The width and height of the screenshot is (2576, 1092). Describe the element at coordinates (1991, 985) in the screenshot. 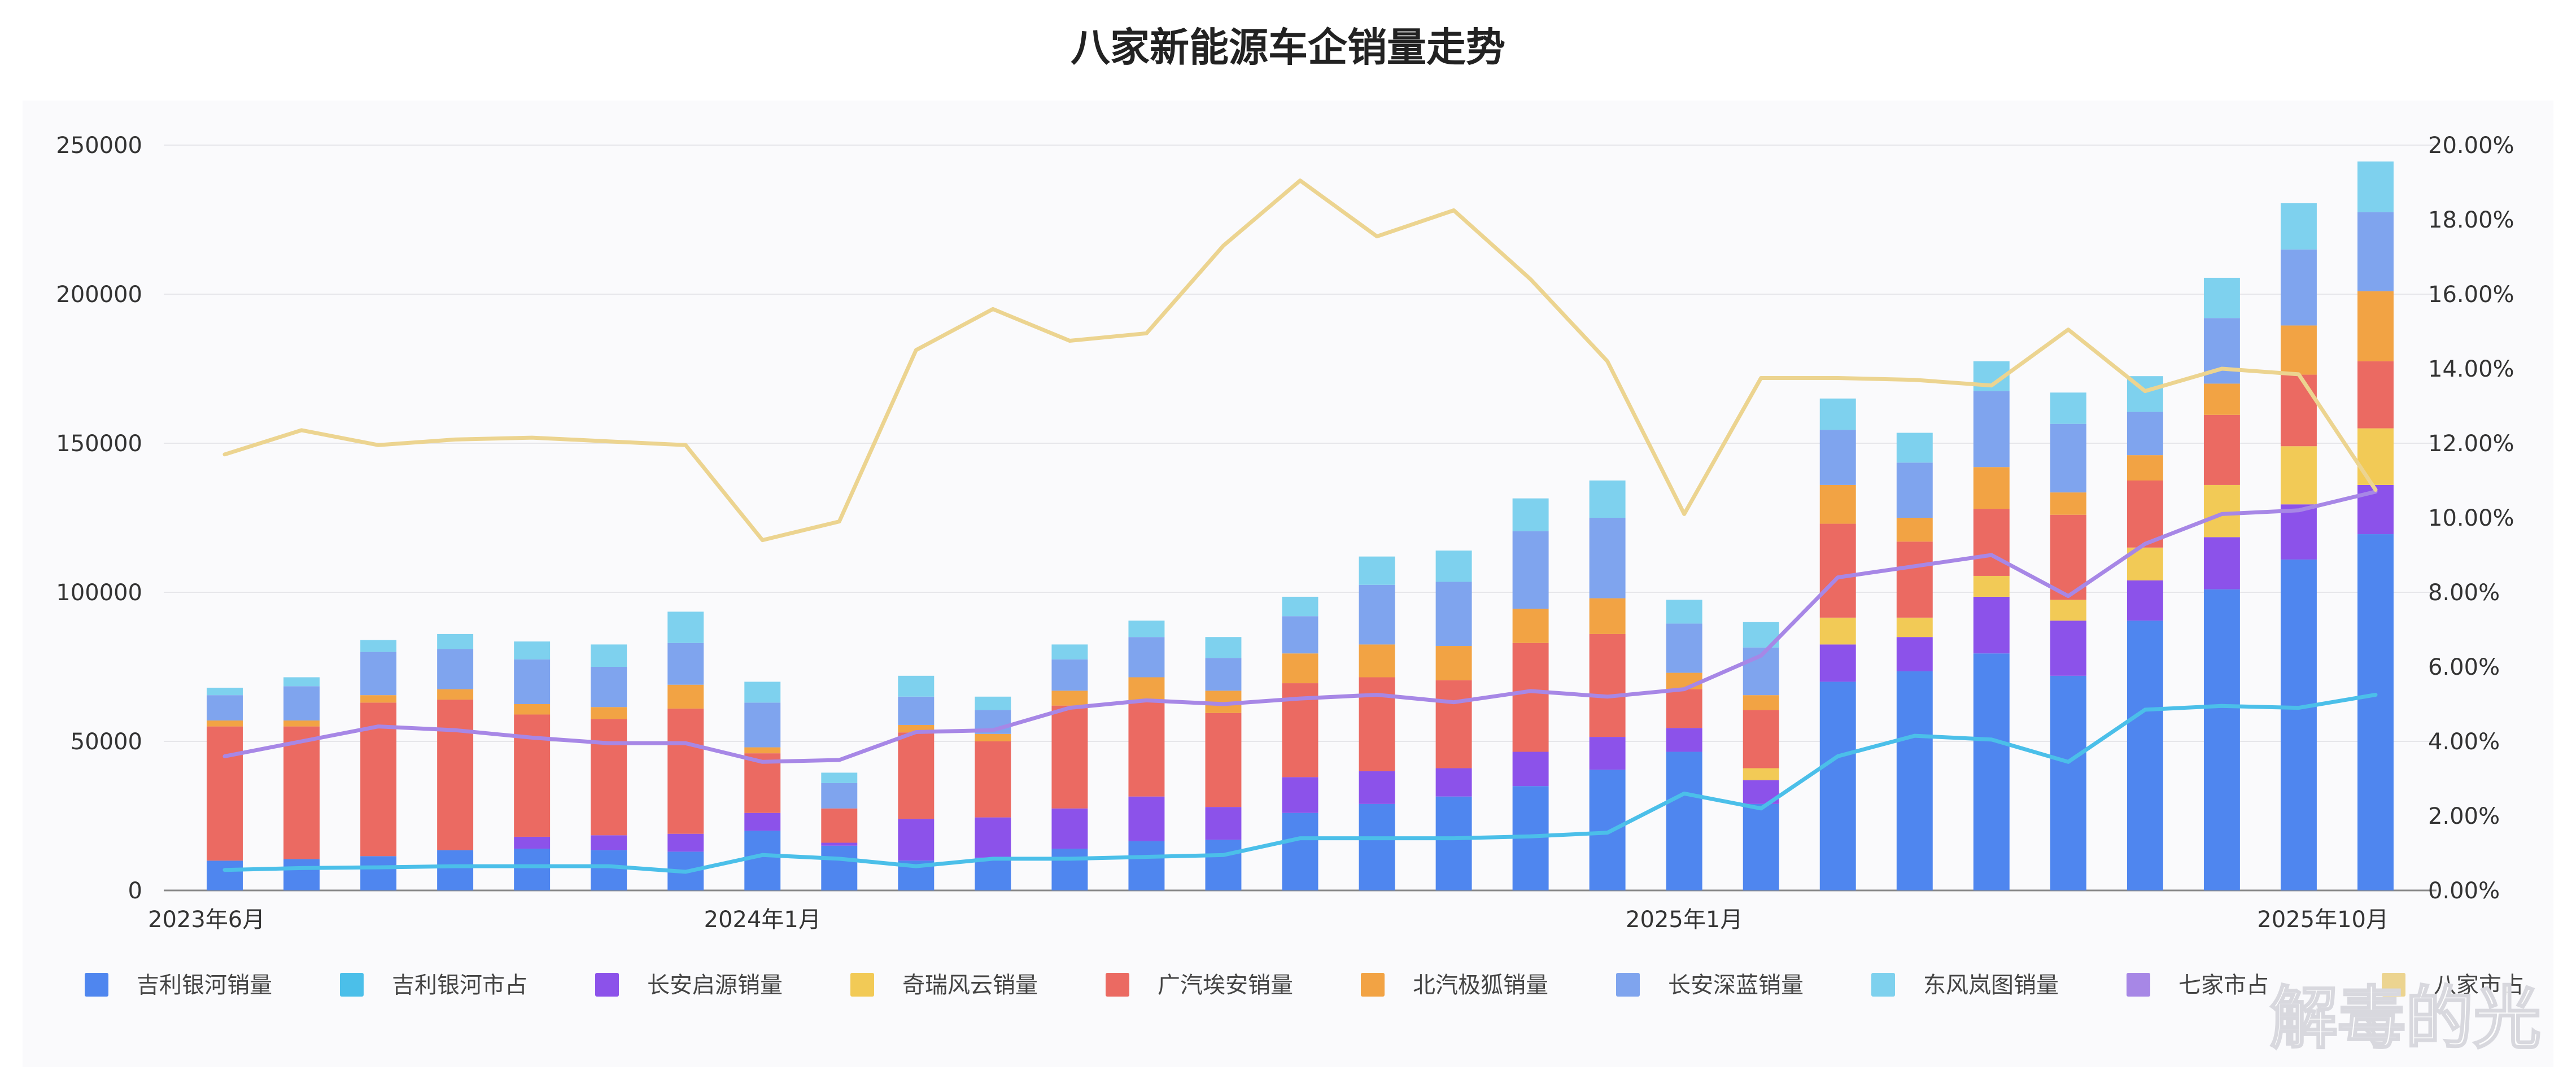

I see `legend-label: 东风岚图销量` at that location.